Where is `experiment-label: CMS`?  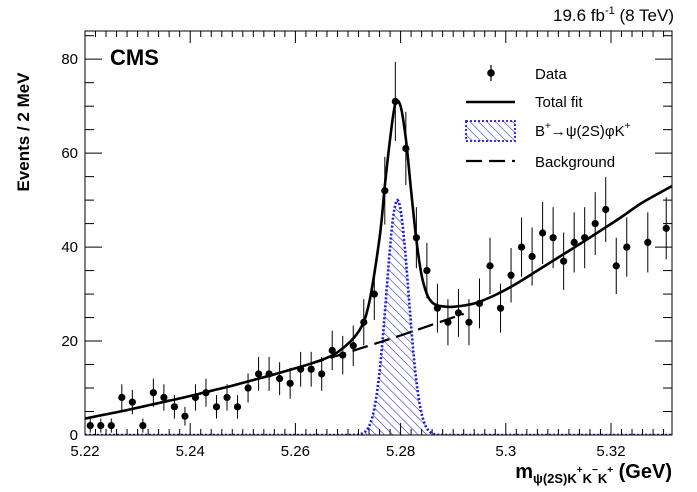
experiment-label: CMS is located at coordinates (134, 57).